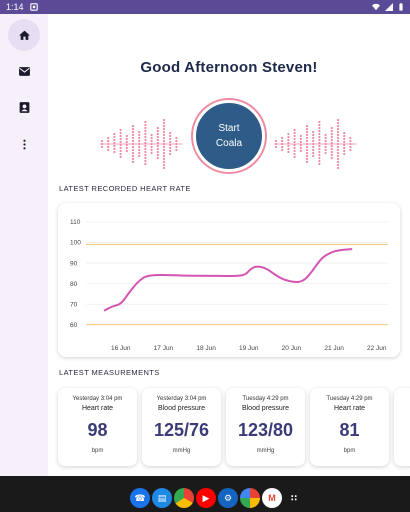 The width and height of the screenshot is (410, 512). I want to click on navigation-rail, so click(24, 245).